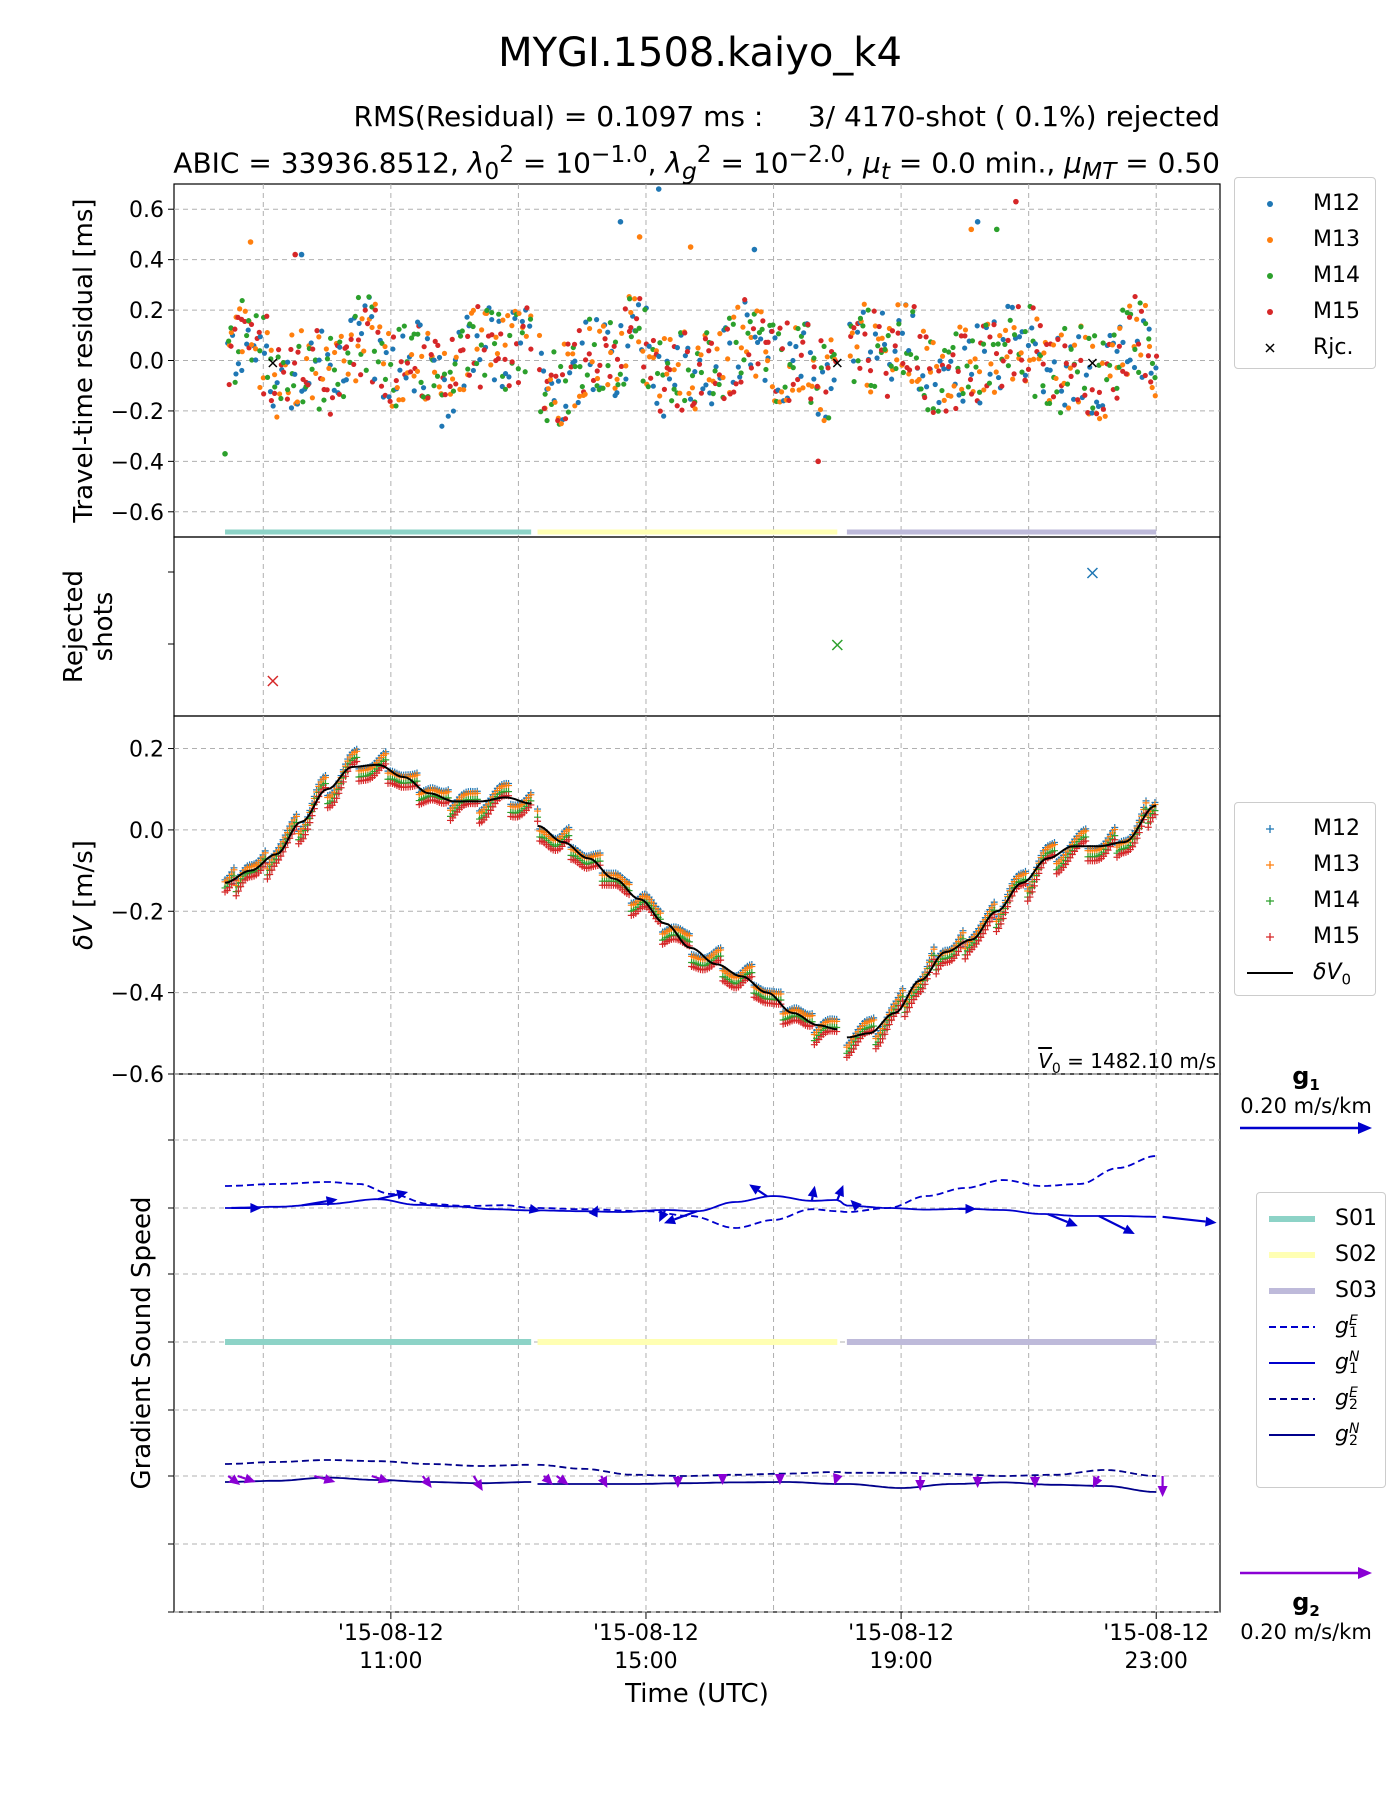 Image resolution: width=1400 pixels, height=1800 pixels. What do you see at coordinates (1336, 203) in the screenshot?
I see `legend-label: M12` at bounding box center [1336, 203].